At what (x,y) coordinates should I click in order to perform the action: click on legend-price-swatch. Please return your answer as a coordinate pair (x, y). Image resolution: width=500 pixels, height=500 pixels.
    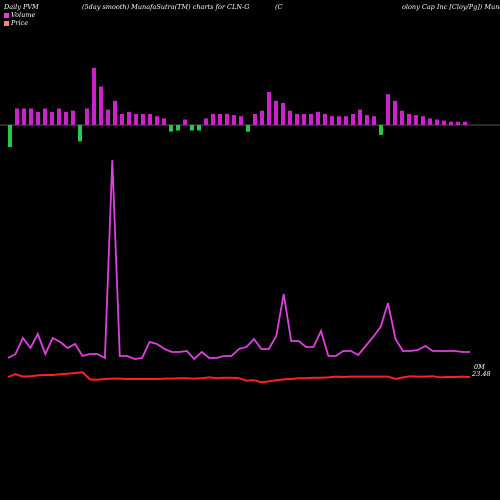
    Looking at the image, I should click on (6, 23).